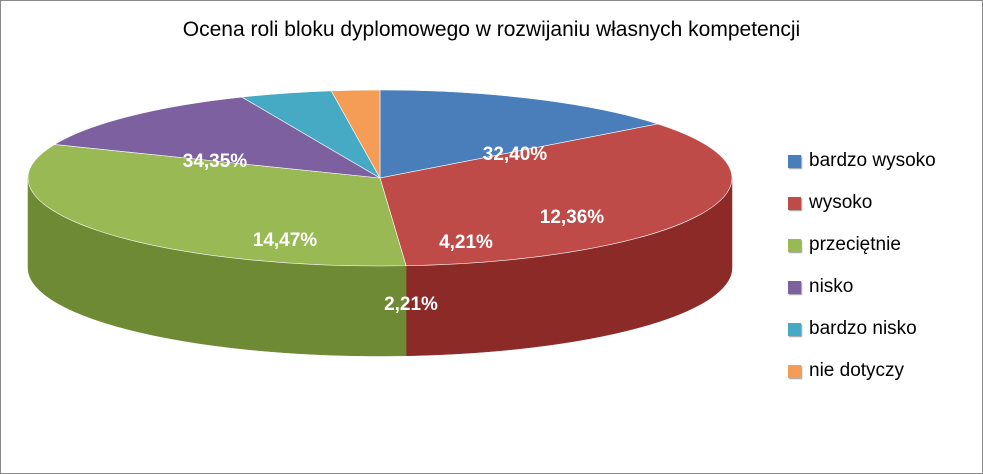 Image resolution: width=983 pixels, height=474 pixels. What do you see at coordinates (518, 134) in the screenshot?
I see `pie-slice-bardzo-wysoko` at bounding box center [518, 134].